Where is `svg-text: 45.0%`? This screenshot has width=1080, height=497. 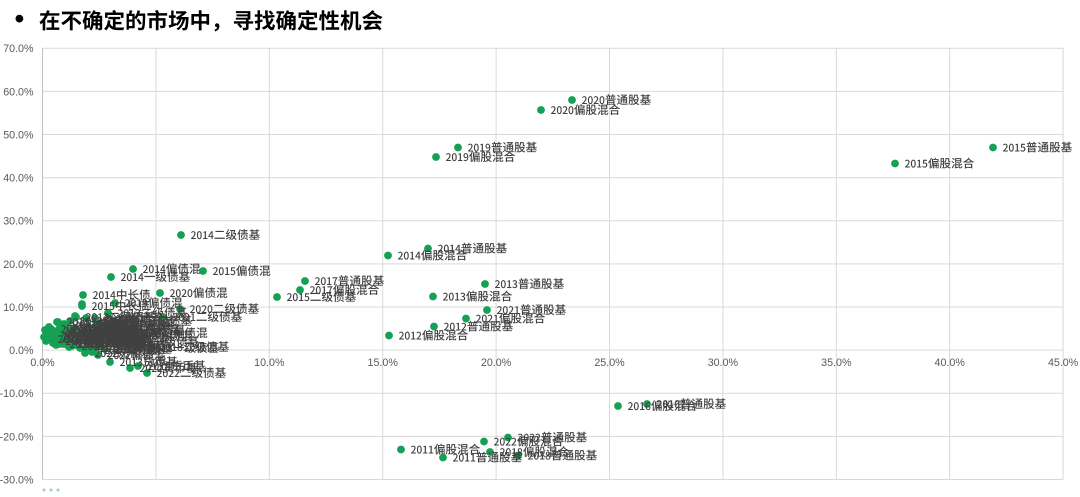
svg-text: 45.0% is located at coordinates (1063, 363).